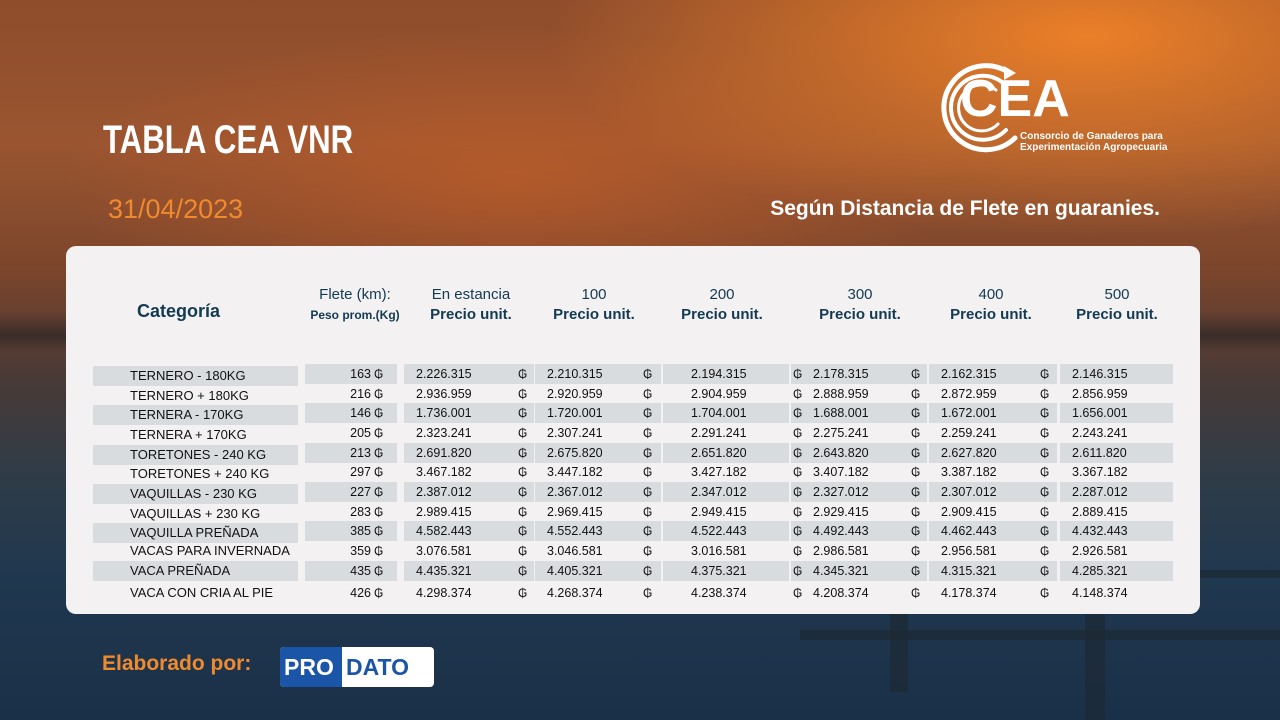 This screenshot has width=1280, height=720. I want to click on price-value: 3.076.581, so click(444, 551).